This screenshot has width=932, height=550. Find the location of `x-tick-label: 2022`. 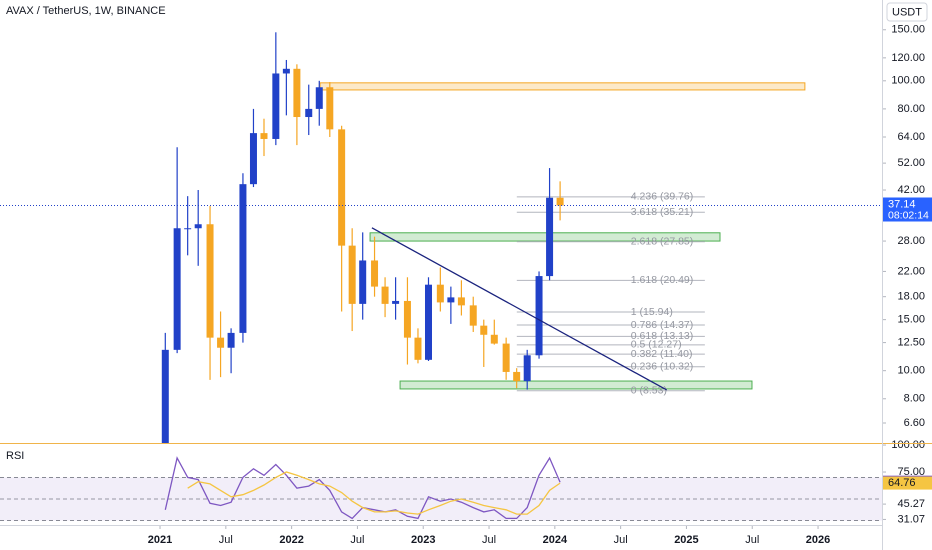

x-tick-label: 2022 is located at coordinates (291, 540).